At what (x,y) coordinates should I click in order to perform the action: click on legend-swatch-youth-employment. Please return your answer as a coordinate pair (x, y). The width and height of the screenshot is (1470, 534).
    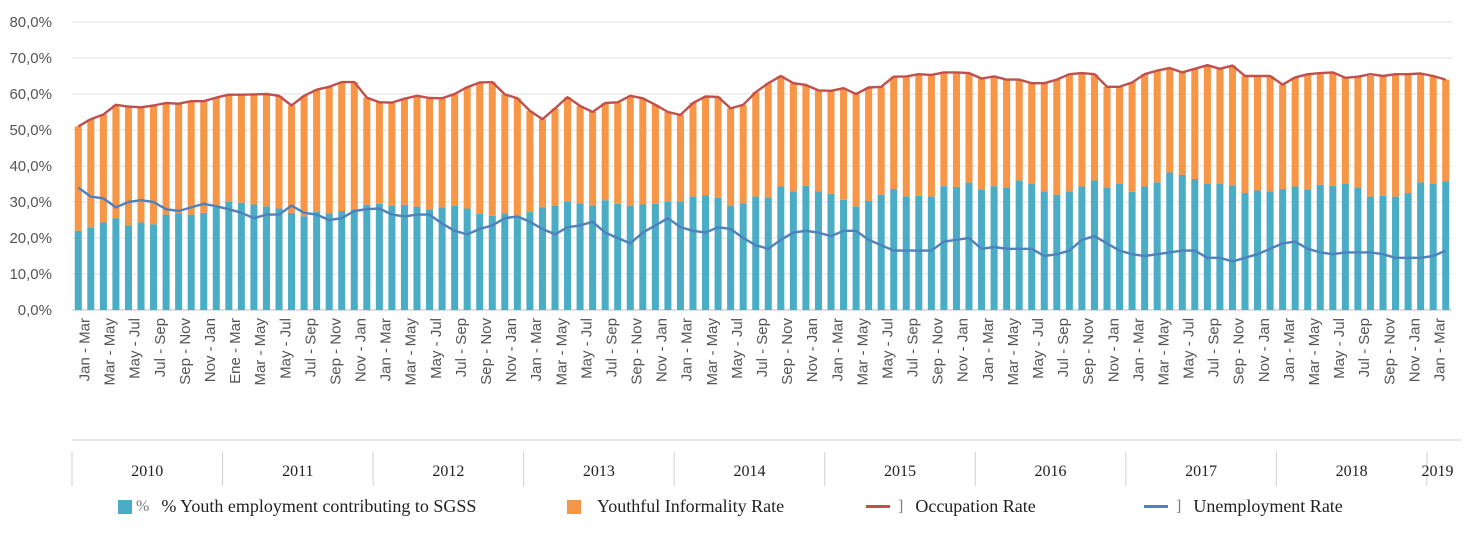
    Looking at the image, I should click on (125, 506).